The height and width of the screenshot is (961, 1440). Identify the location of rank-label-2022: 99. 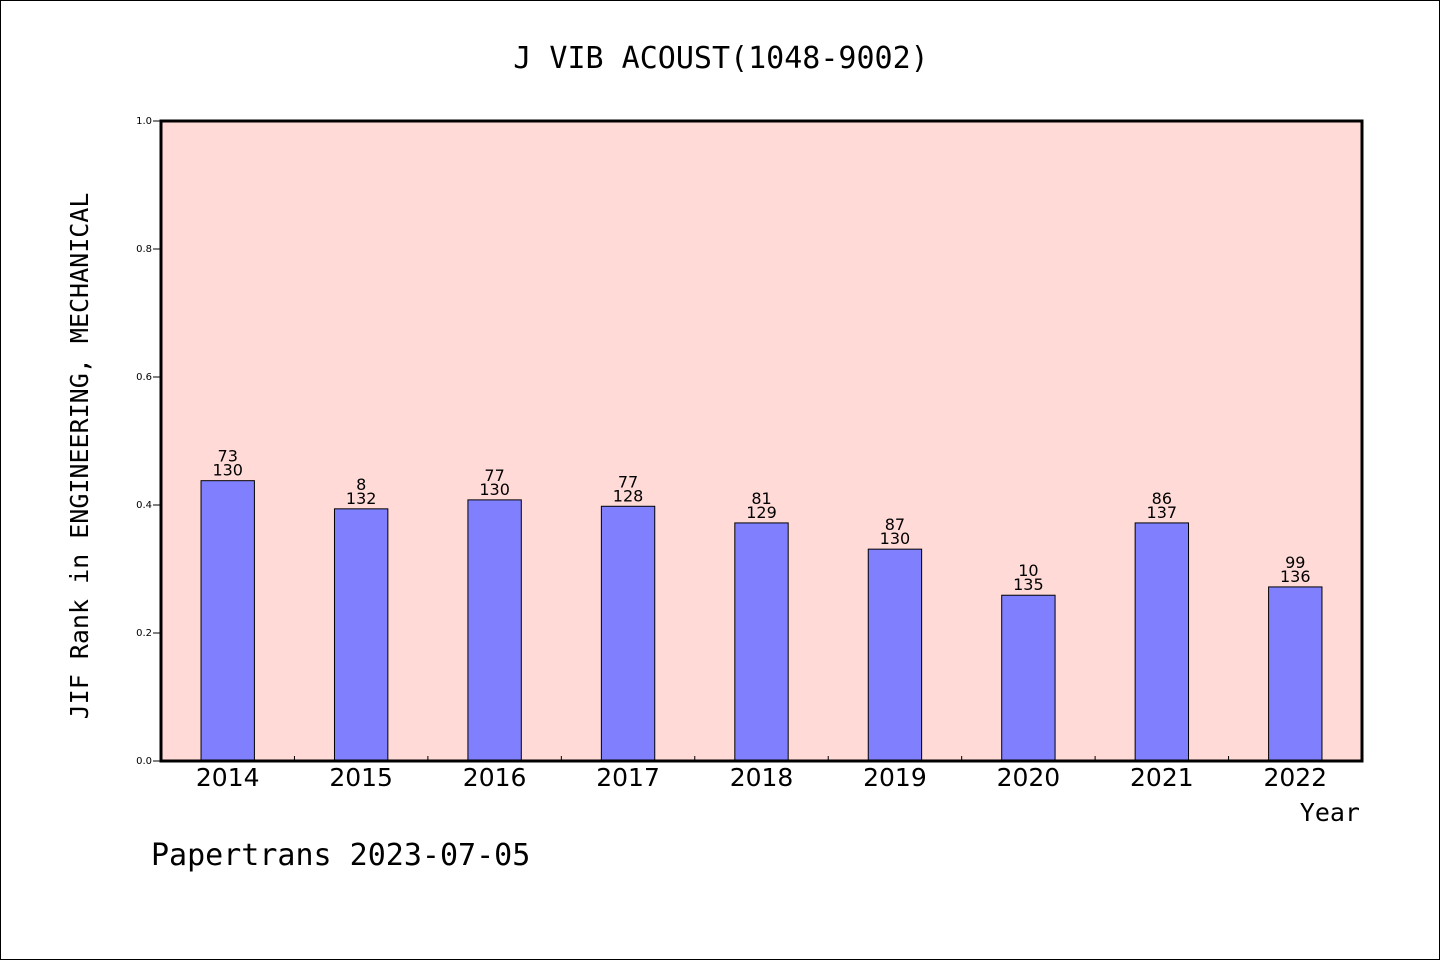
(1295, 562).